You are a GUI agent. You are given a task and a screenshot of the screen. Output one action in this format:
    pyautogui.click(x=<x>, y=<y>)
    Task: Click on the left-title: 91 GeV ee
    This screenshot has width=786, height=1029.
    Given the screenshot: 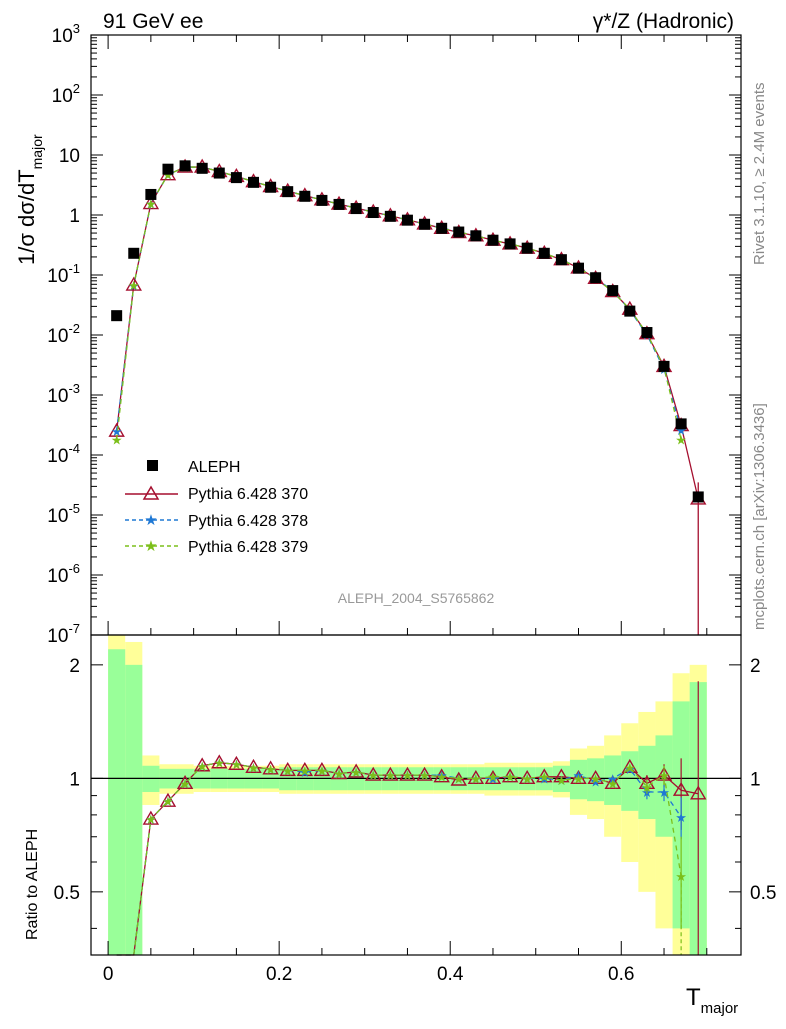 What is the action you would take?
    pyautogui.click(x=153, y=21)
    